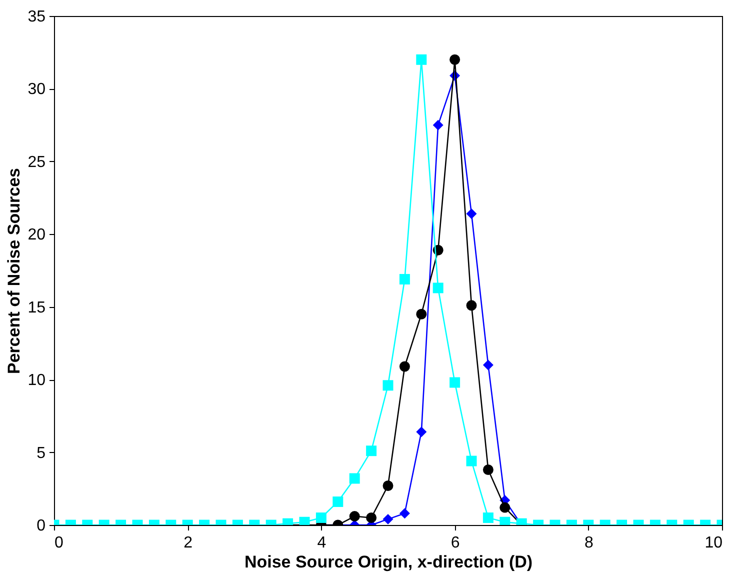  I want to click on x-tick-label: 4, so click(321, 543).